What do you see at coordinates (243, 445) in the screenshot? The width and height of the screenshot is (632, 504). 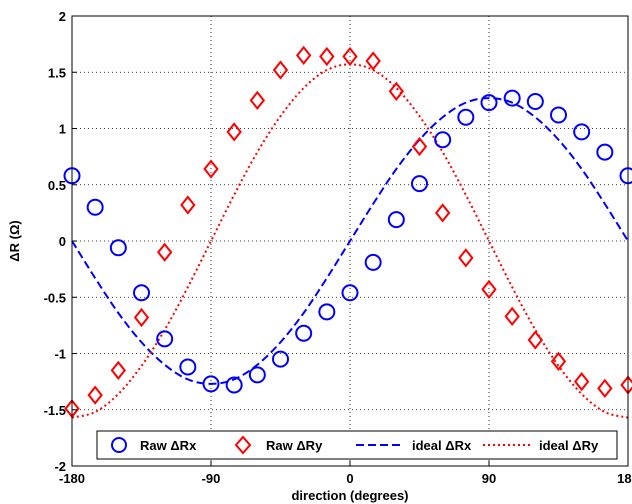 I see `legend-swatch-raw-ry` at bounding box center [243, 445].